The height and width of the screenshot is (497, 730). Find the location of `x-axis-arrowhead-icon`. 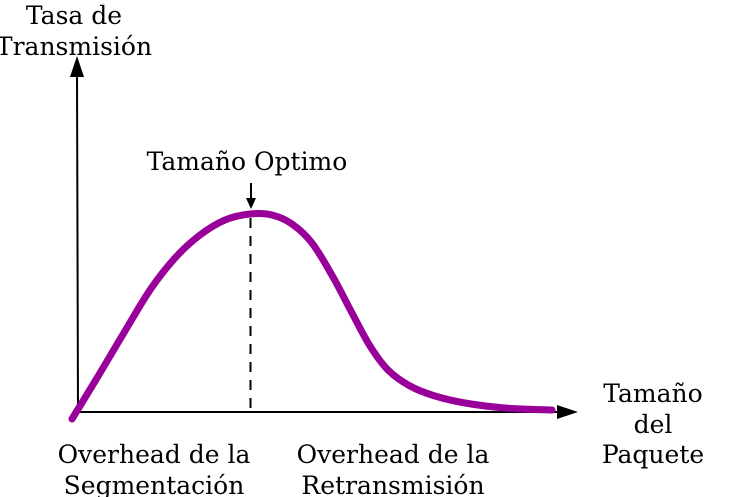

x-axis-arrowhead-icon is located at coordinates (567, 412).